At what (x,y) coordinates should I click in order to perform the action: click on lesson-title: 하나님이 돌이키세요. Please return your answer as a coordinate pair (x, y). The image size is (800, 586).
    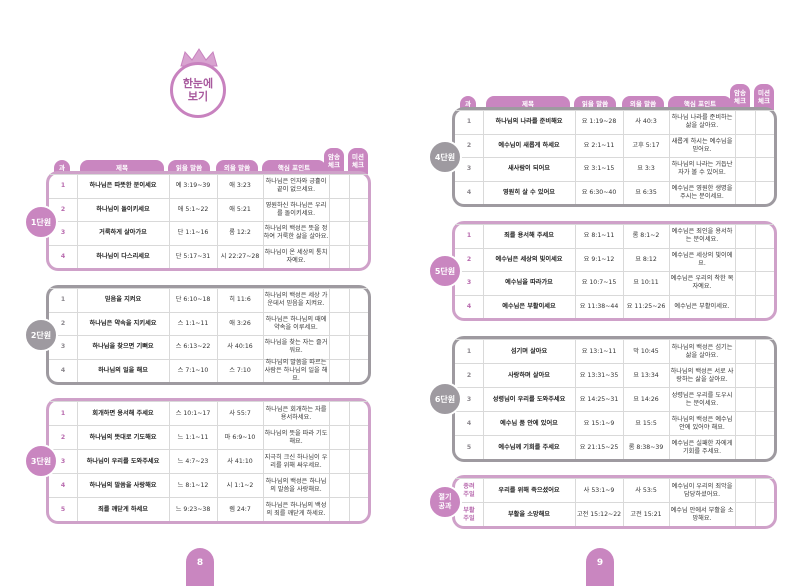
    Looking at the image, I should click on (123, 209).